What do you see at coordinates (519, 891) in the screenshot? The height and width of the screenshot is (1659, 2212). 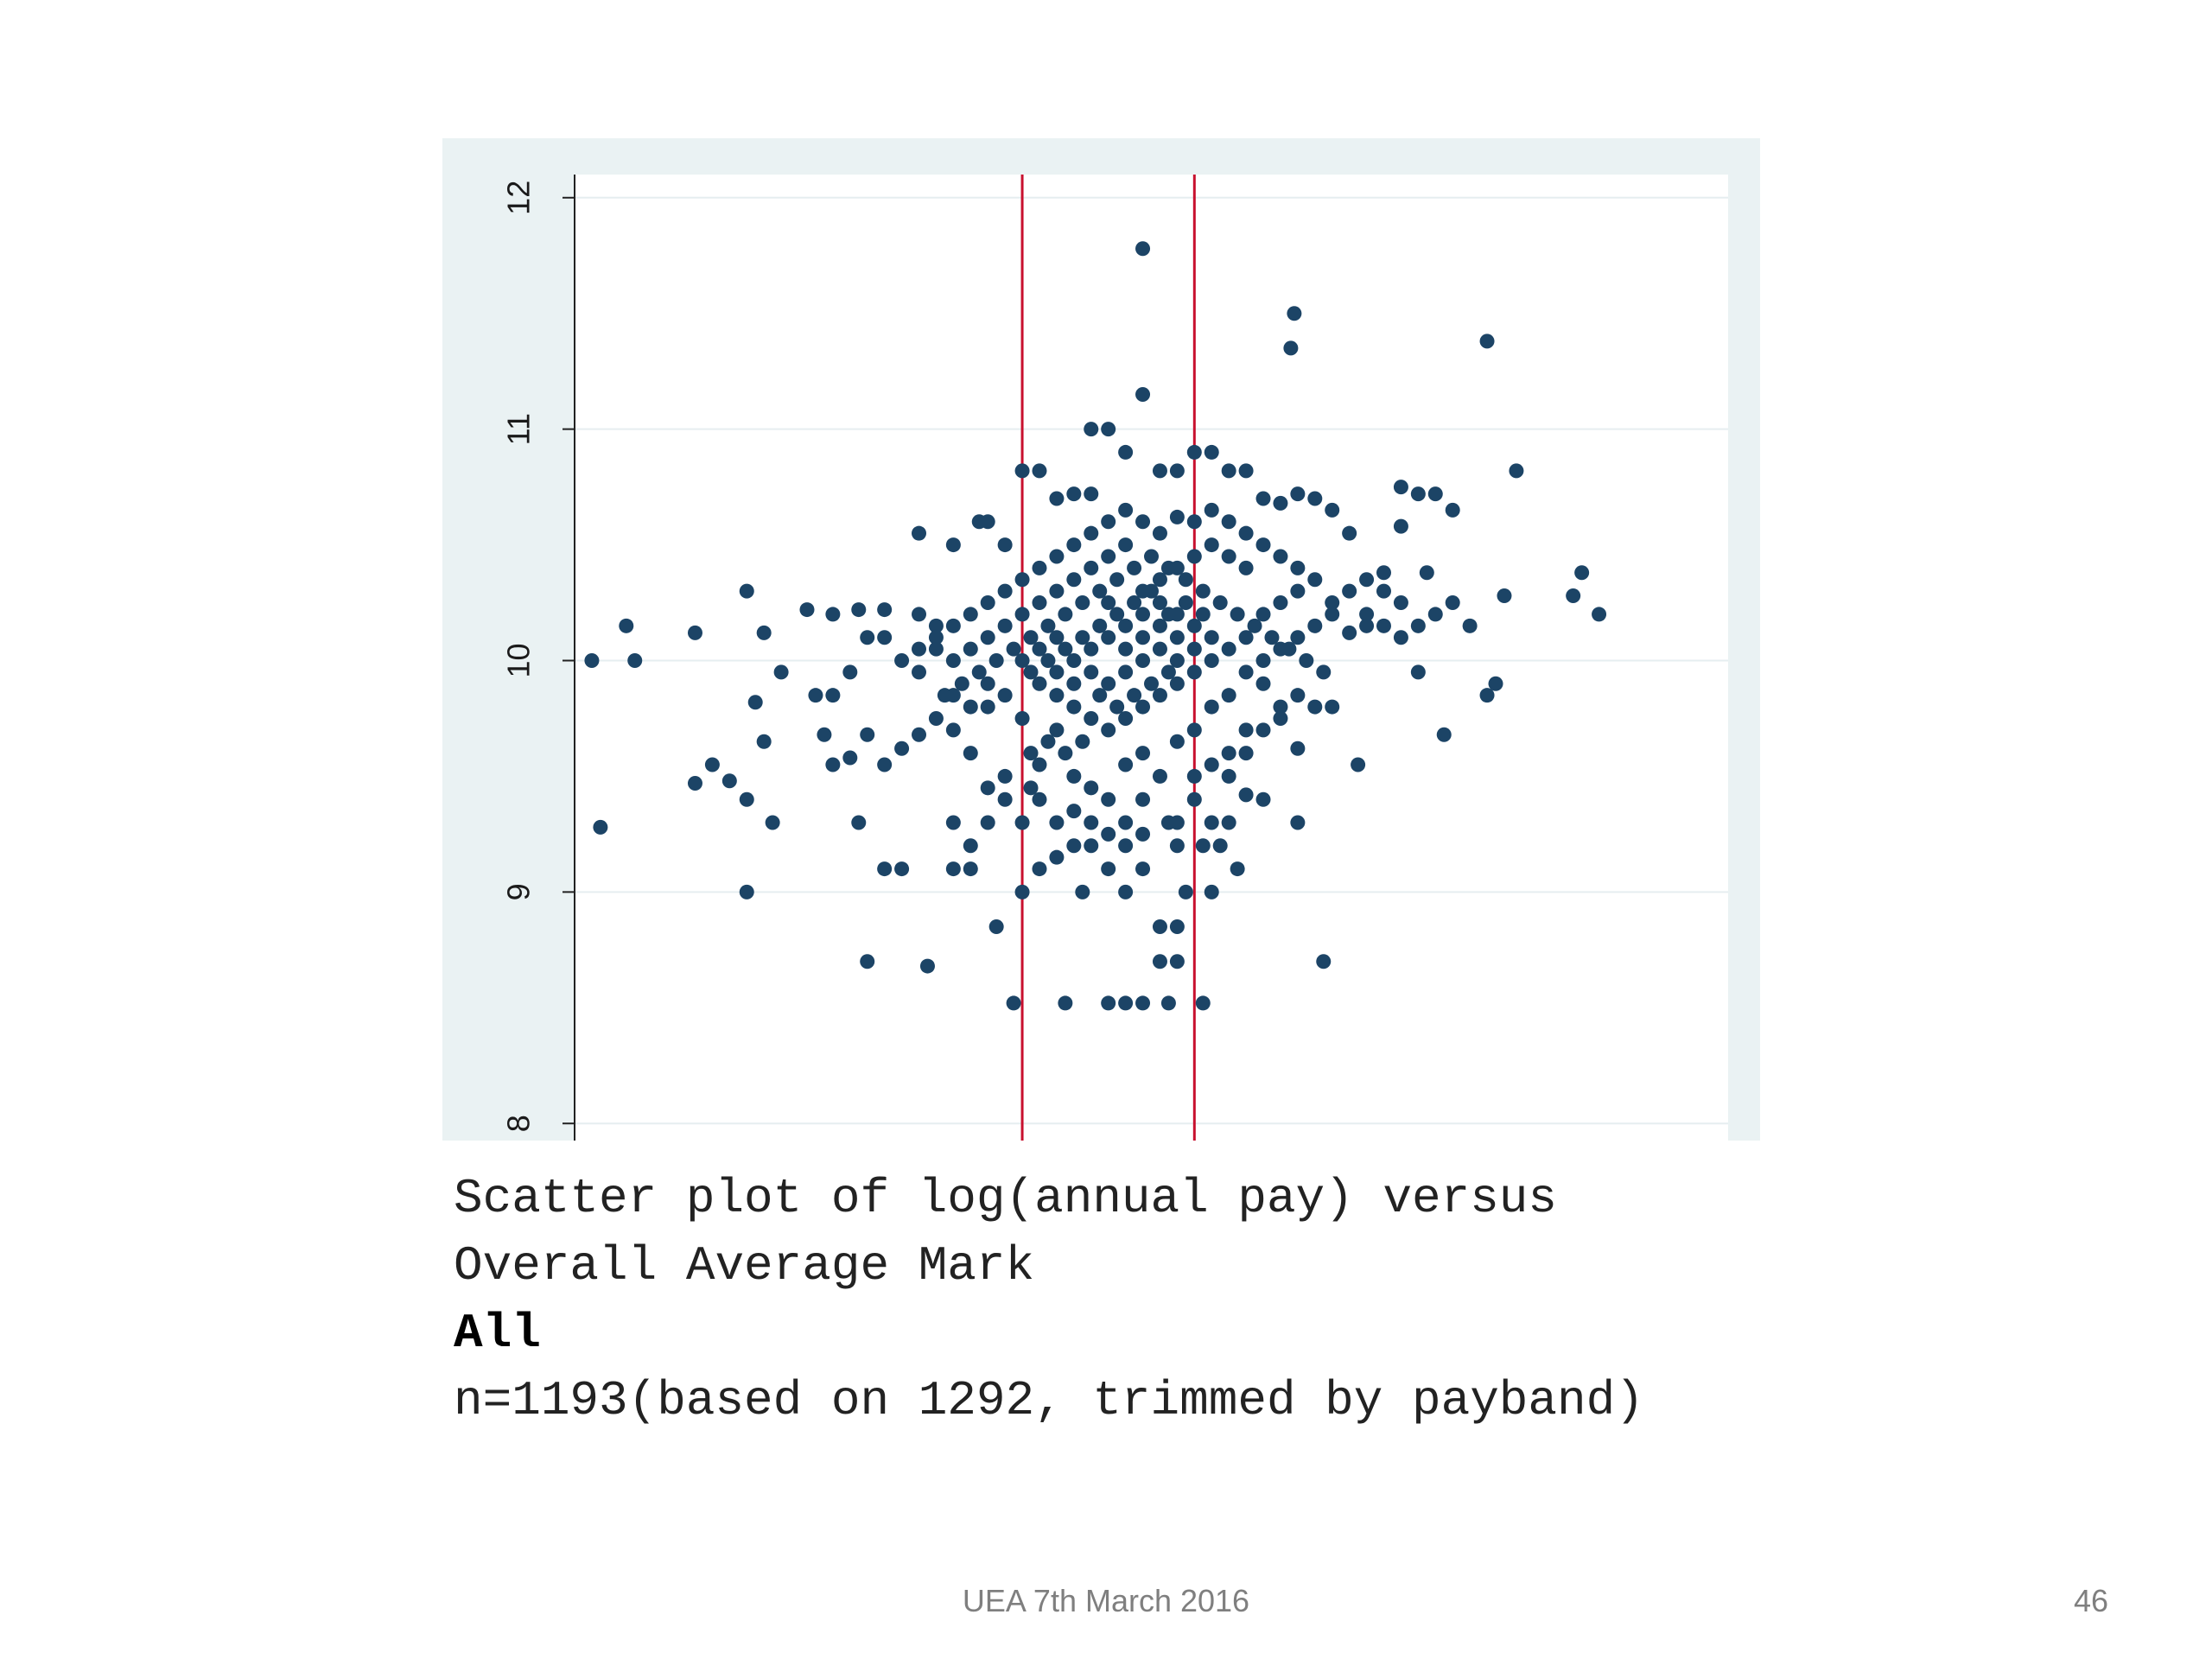 I see `y-tick-label: 9` at bounding box center [519, 891].